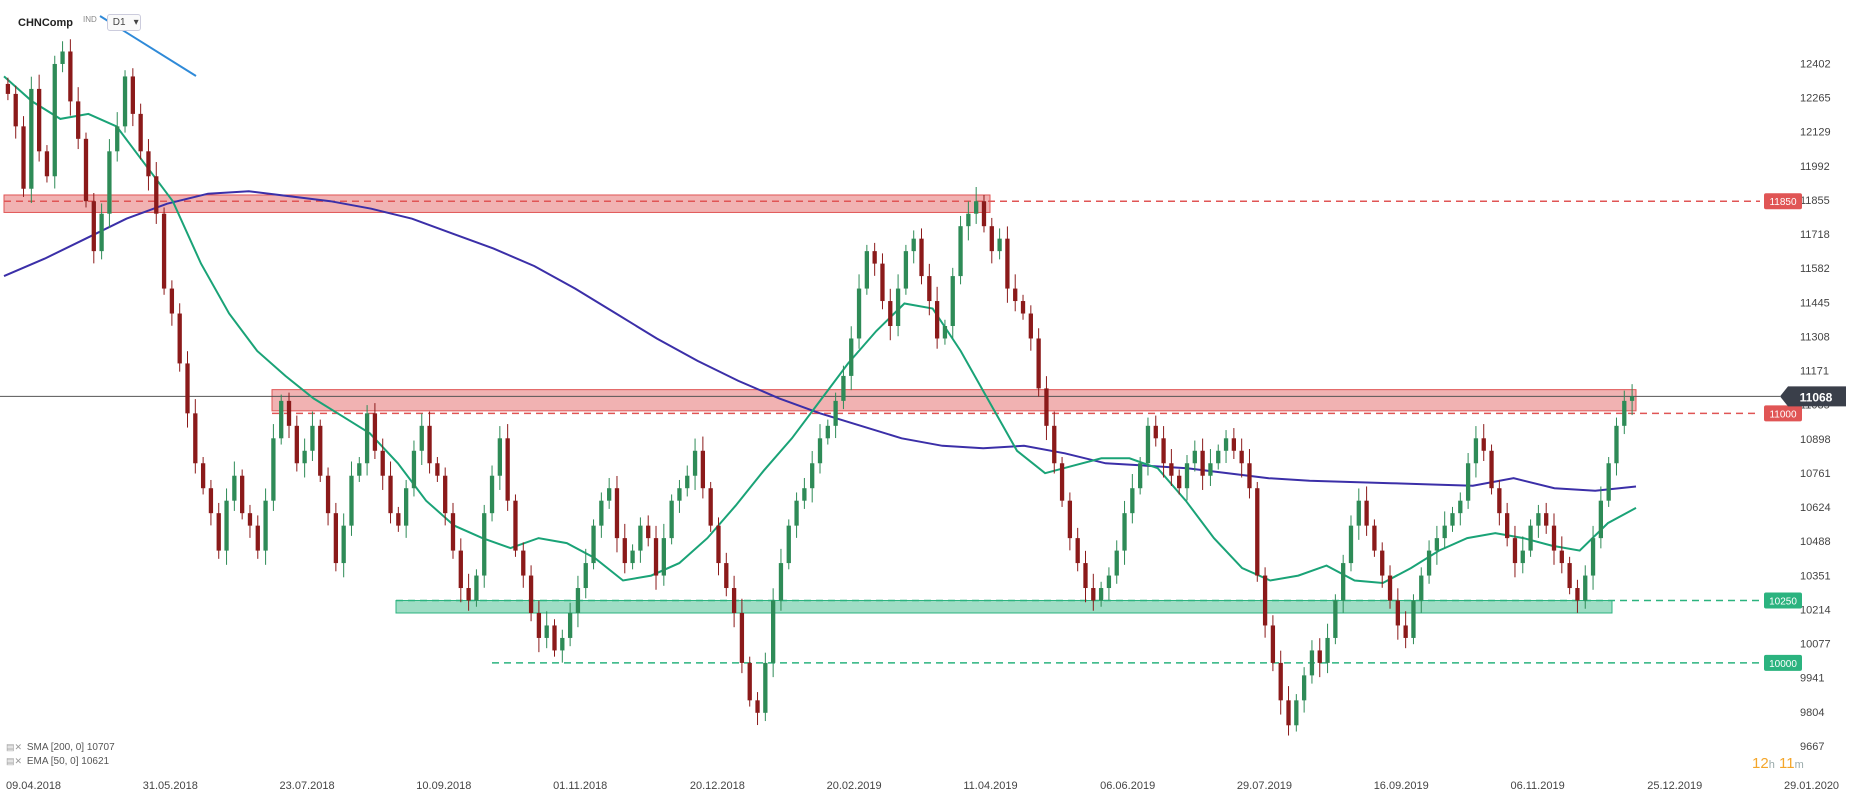 The height and width of the screenshot is (805, 1866). What do you see at coordinates (1783, 662) in the screenshot?
I see `level-tag` at bounding box center [1783, 662].